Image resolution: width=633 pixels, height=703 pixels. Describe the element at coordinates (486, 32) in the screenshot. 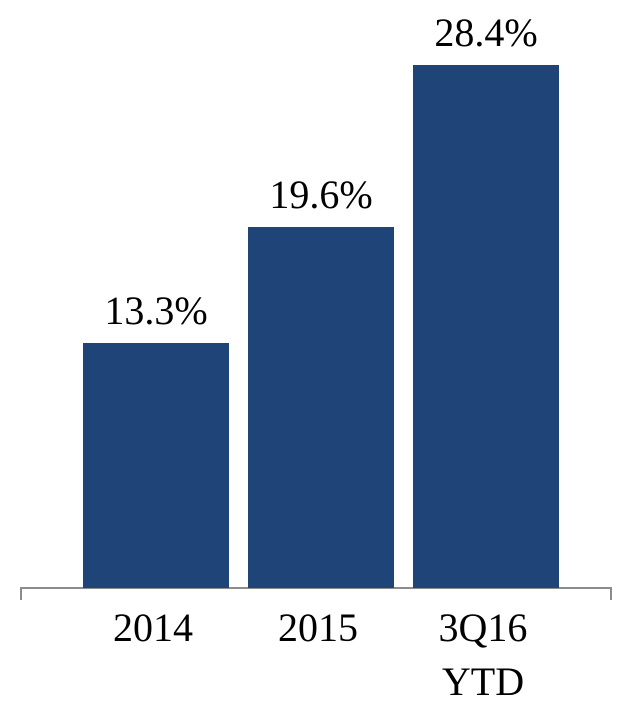

I see `value-label: 28.4%` at that location.